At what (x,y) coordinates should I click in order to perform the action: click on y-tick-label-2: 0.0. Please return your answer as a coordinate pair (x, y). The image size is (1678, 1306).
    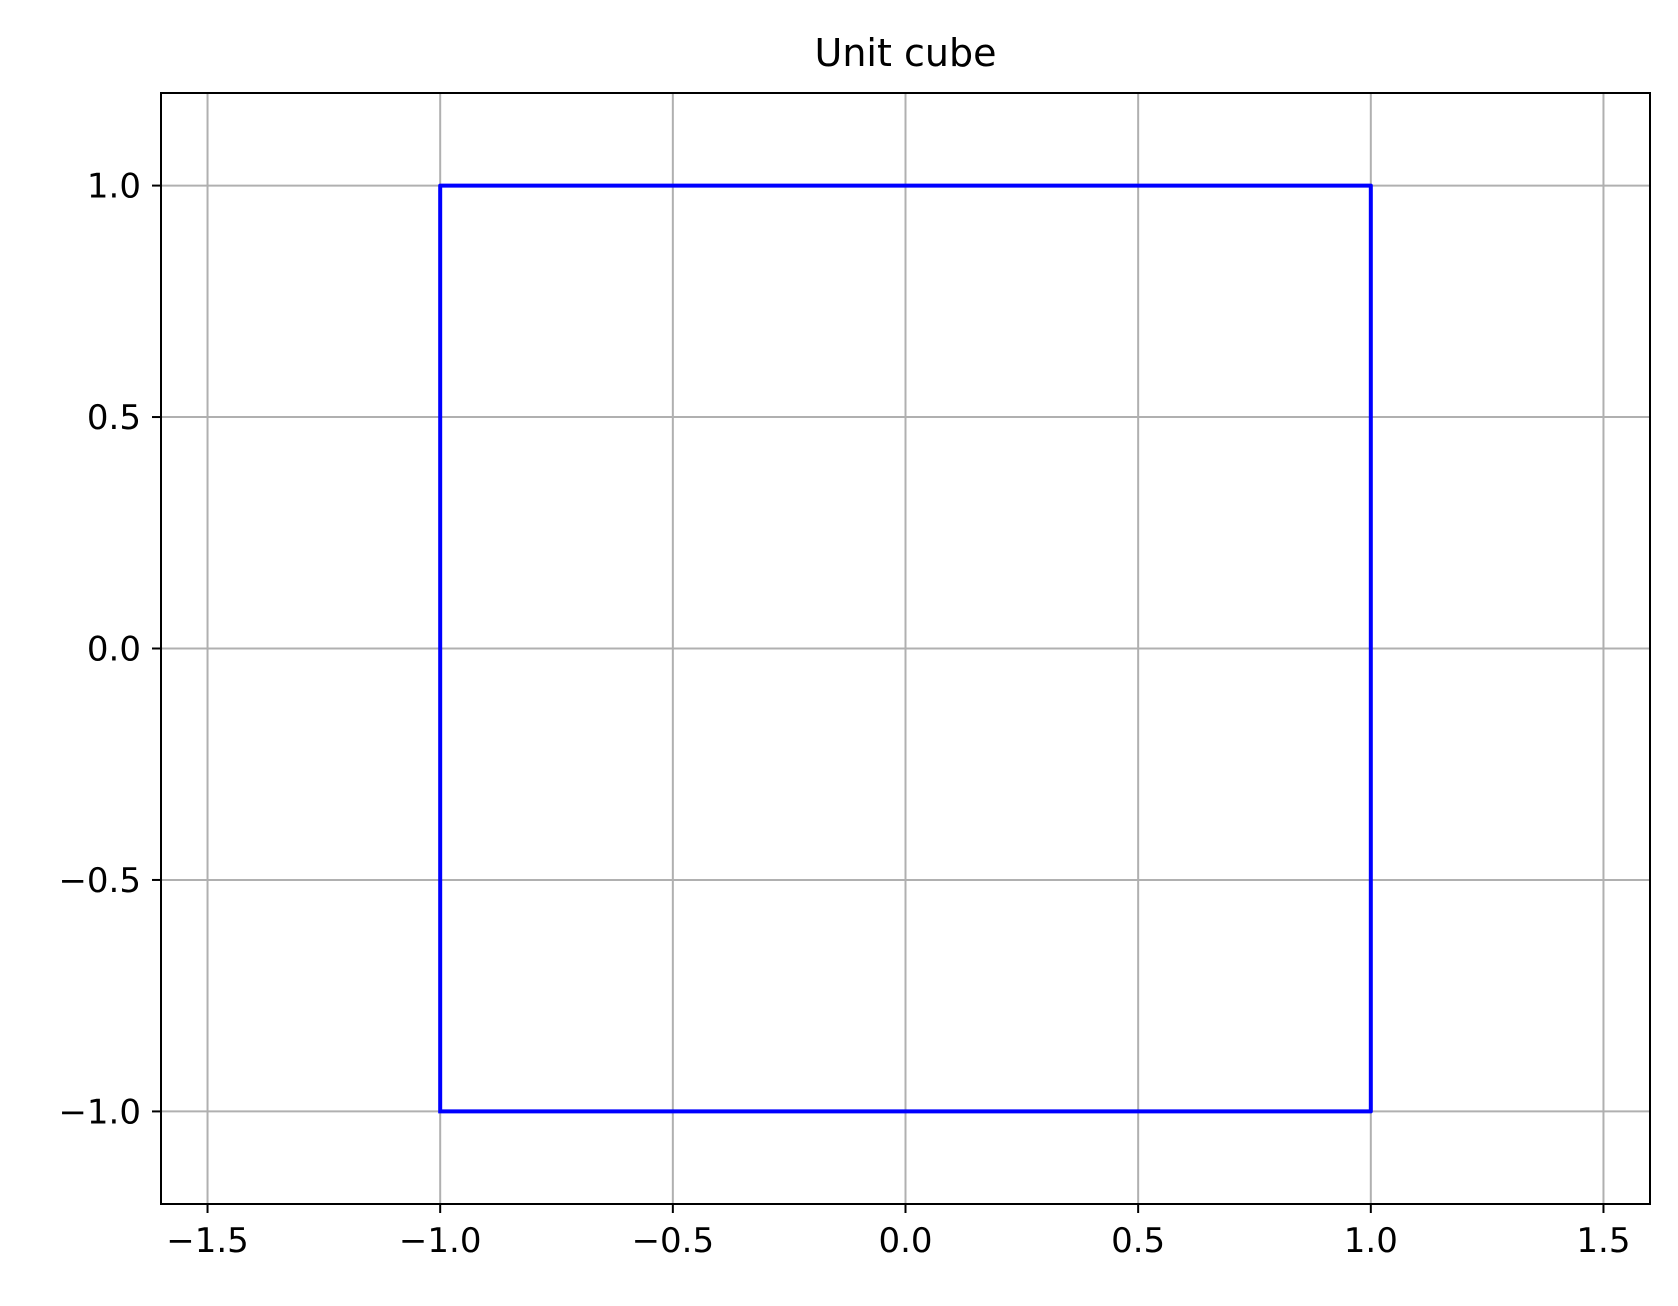
    Looking at the image, I should click on (114, 650).